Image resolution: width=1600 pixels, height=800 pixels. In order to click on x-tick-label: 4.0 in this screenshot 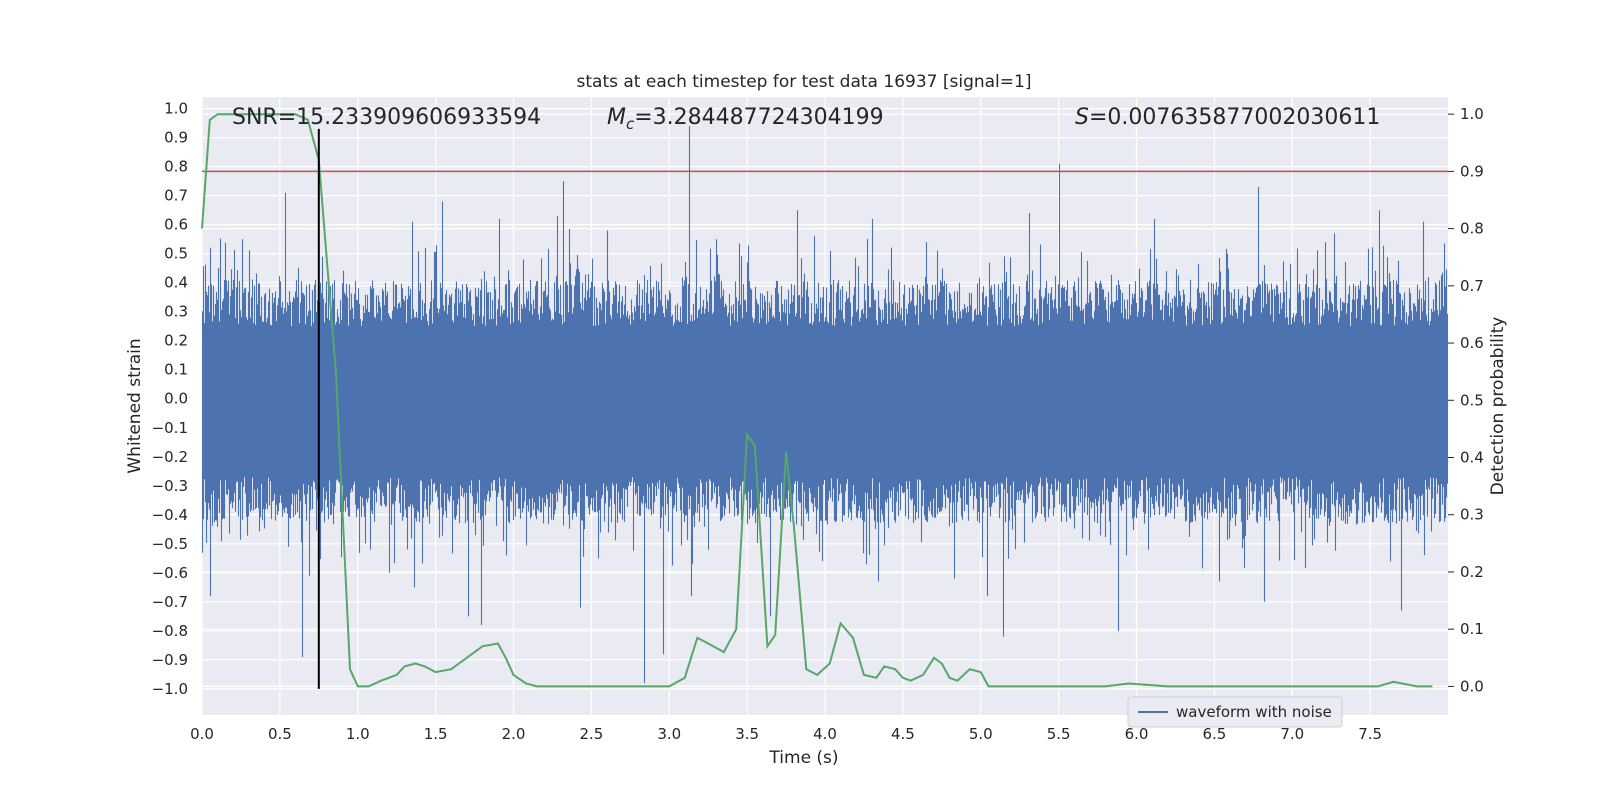, I will do `click(825, 734)`.